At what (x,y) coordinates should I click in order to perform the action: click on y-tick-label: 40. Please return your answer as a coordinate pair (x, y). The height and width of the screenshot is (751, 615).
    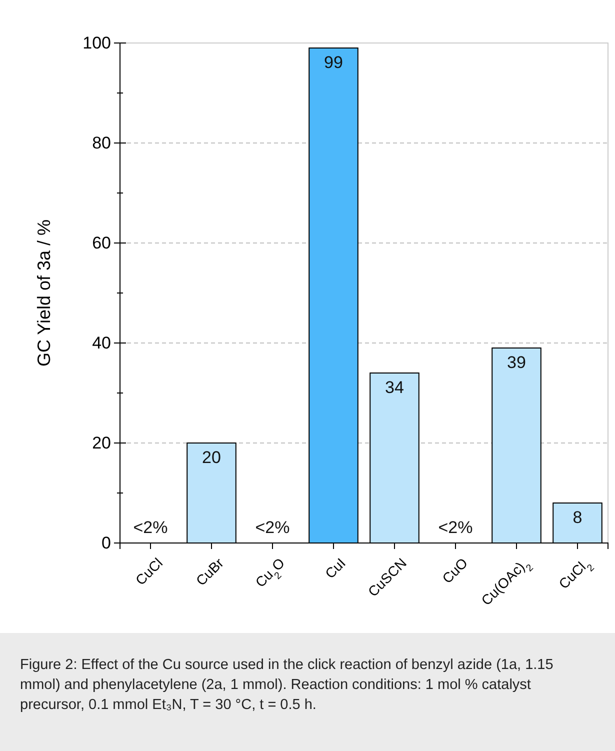
    Looking at the image, I should click on (101, 342).